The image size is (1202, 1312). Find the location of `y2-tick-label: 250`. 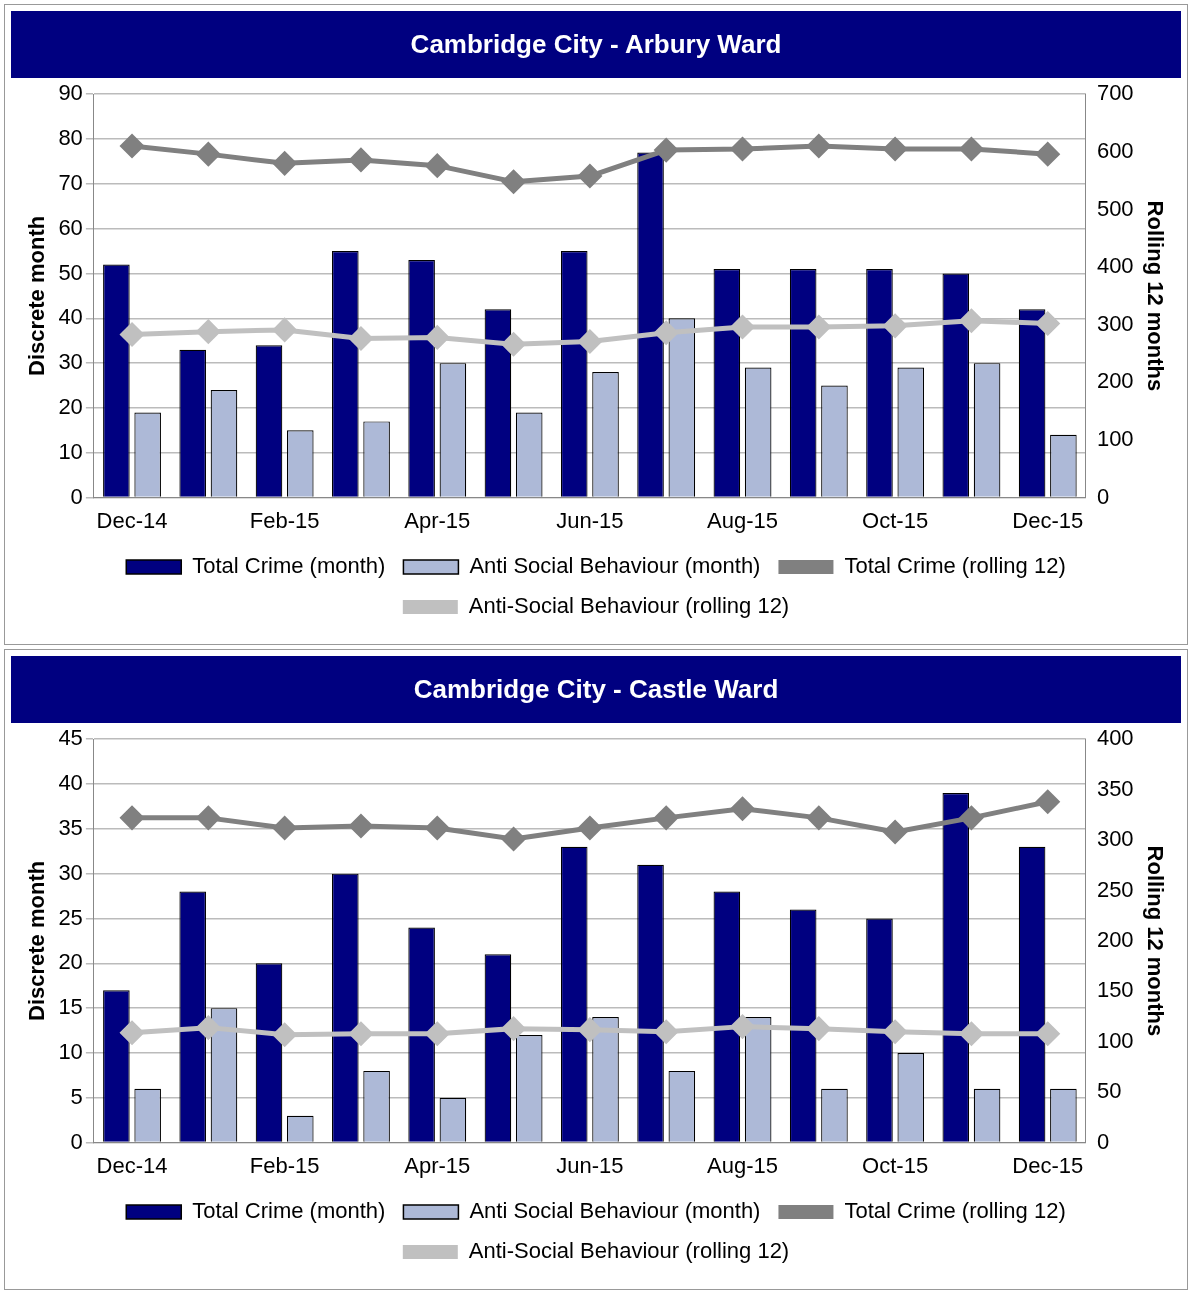

y2-tick-label: 250 is located at coordinates (1115, 889).